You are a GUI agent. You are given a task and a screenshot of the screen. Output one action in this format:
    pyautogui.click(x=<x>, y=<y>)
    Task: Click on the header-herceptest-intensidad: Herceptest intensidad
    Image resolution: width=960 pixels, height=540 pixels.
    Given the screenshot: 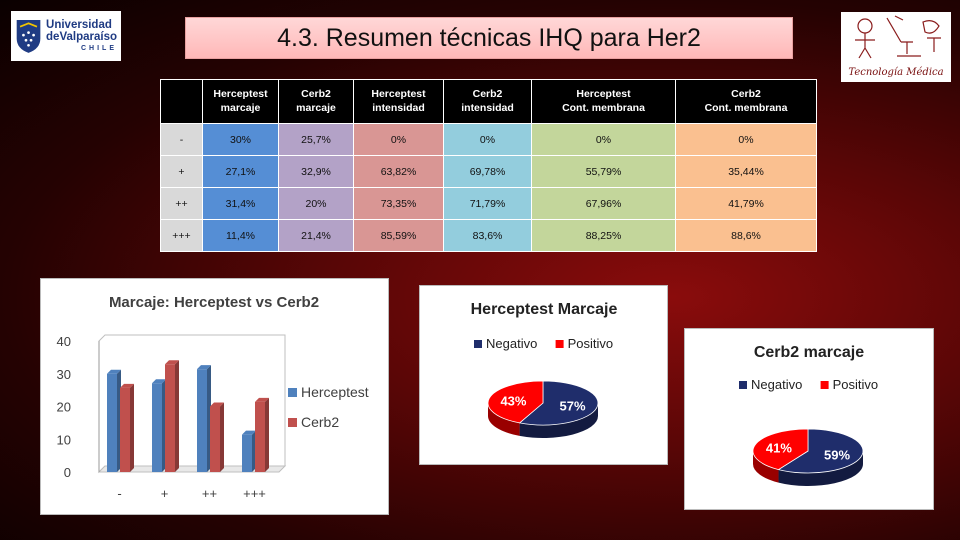 What is the action you would take?
    pyautogui.click(x=398, y=101)
    